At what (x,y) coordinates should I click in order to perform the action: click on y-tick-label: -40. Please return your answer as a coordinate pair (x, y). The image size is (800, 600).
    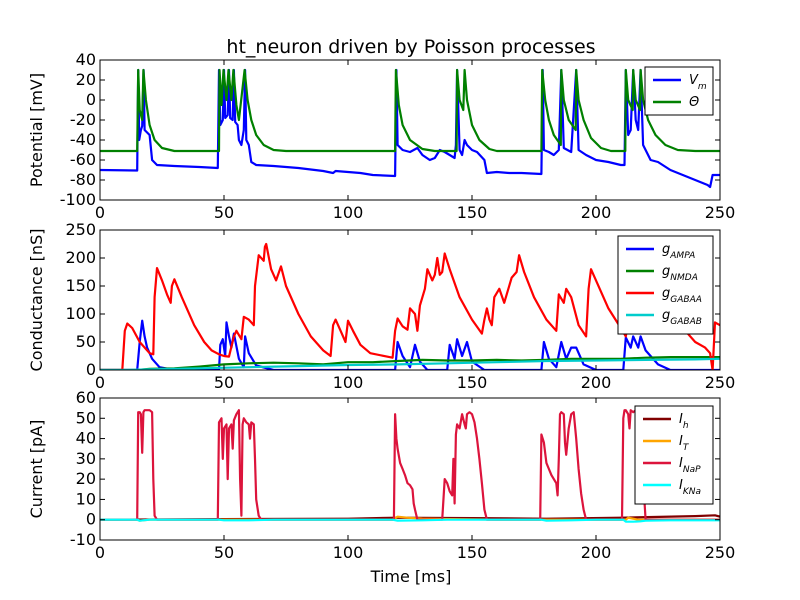
    Looking at the image, I should click on (83, 139).